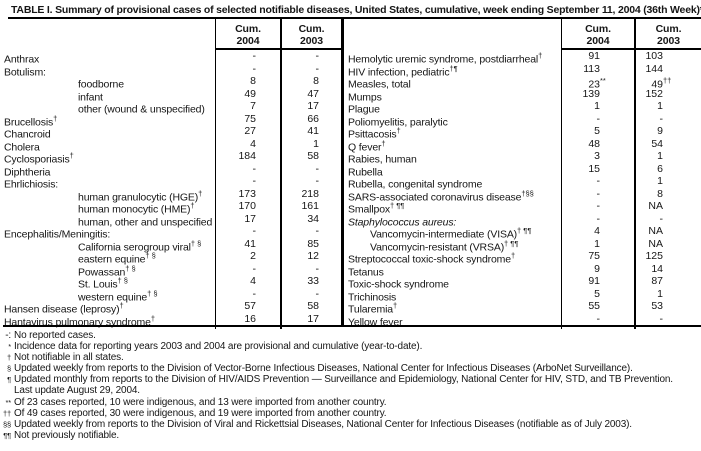 The width and height of the screenshot is (701, 451). What do you see at coordinates (522, 70) in the screenshot?
I see `table-row: HIV infection, pediatric†¶ 113 144` at bounding box center [522, 70].